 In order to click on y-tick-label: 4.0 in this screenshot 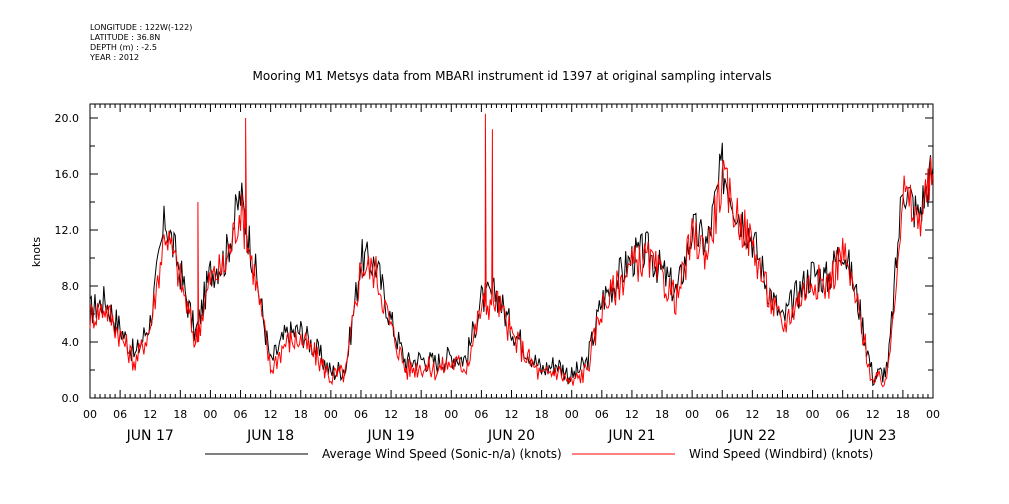, I will do `click(71, 342)`.